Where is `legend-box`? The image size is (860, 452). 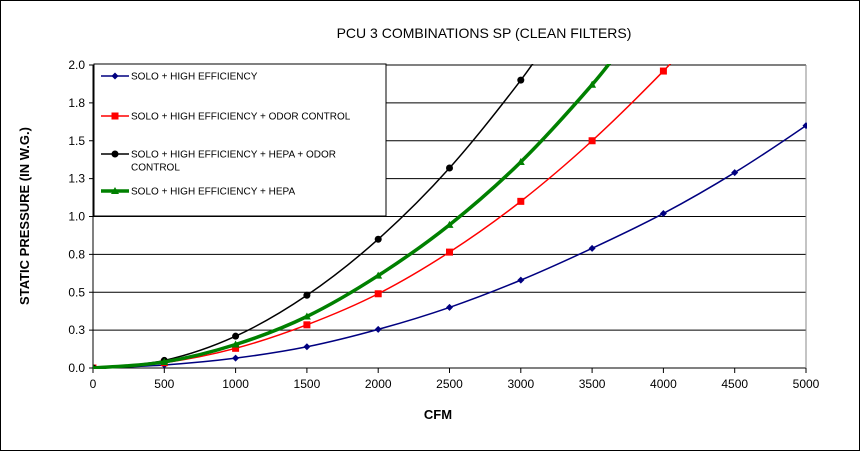 legend-box is located at coordinates (240, 140).